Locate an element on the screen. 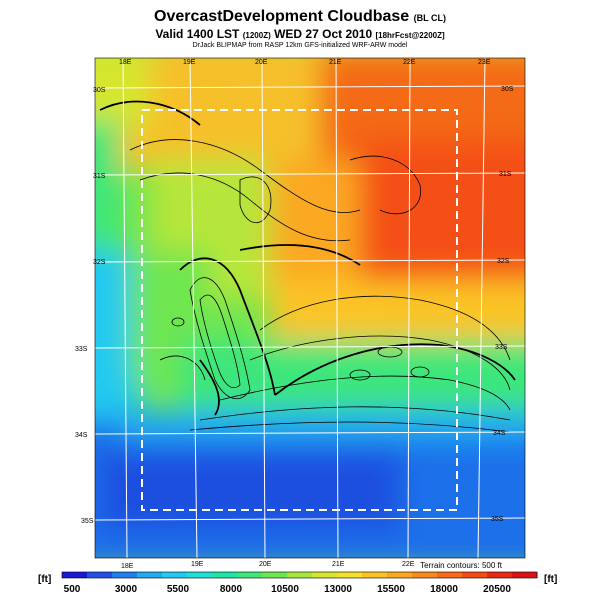  lat-labels-right: 30S 31S 32S 33S 34S 35S is located at coordinates (502, 304).